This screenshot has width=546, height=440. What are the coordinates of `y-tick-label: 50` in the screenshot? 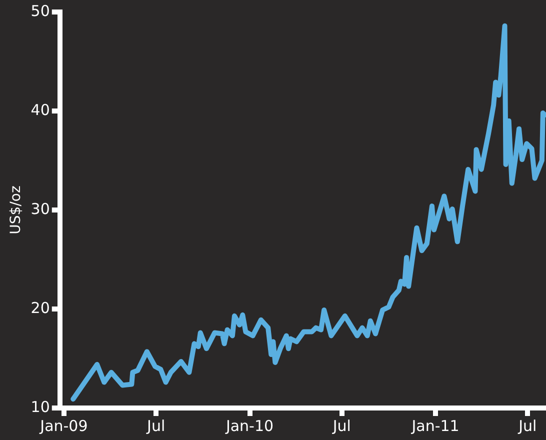 It's located at (40, 11).